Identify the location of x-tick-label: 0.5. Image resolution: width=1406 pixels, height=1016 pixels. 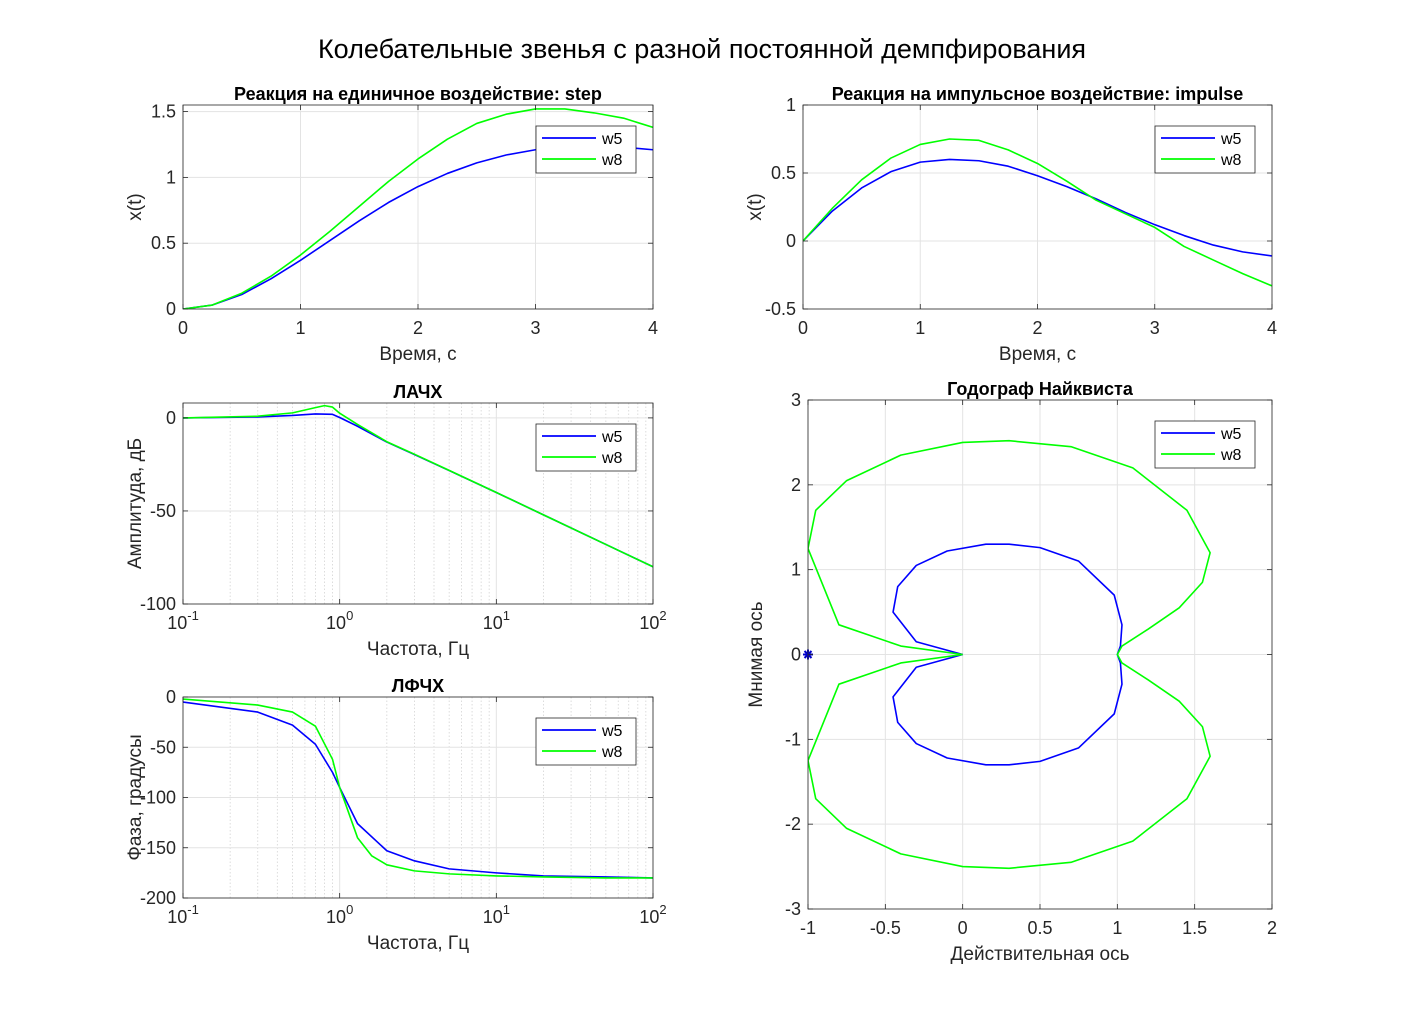
(1039, 928).